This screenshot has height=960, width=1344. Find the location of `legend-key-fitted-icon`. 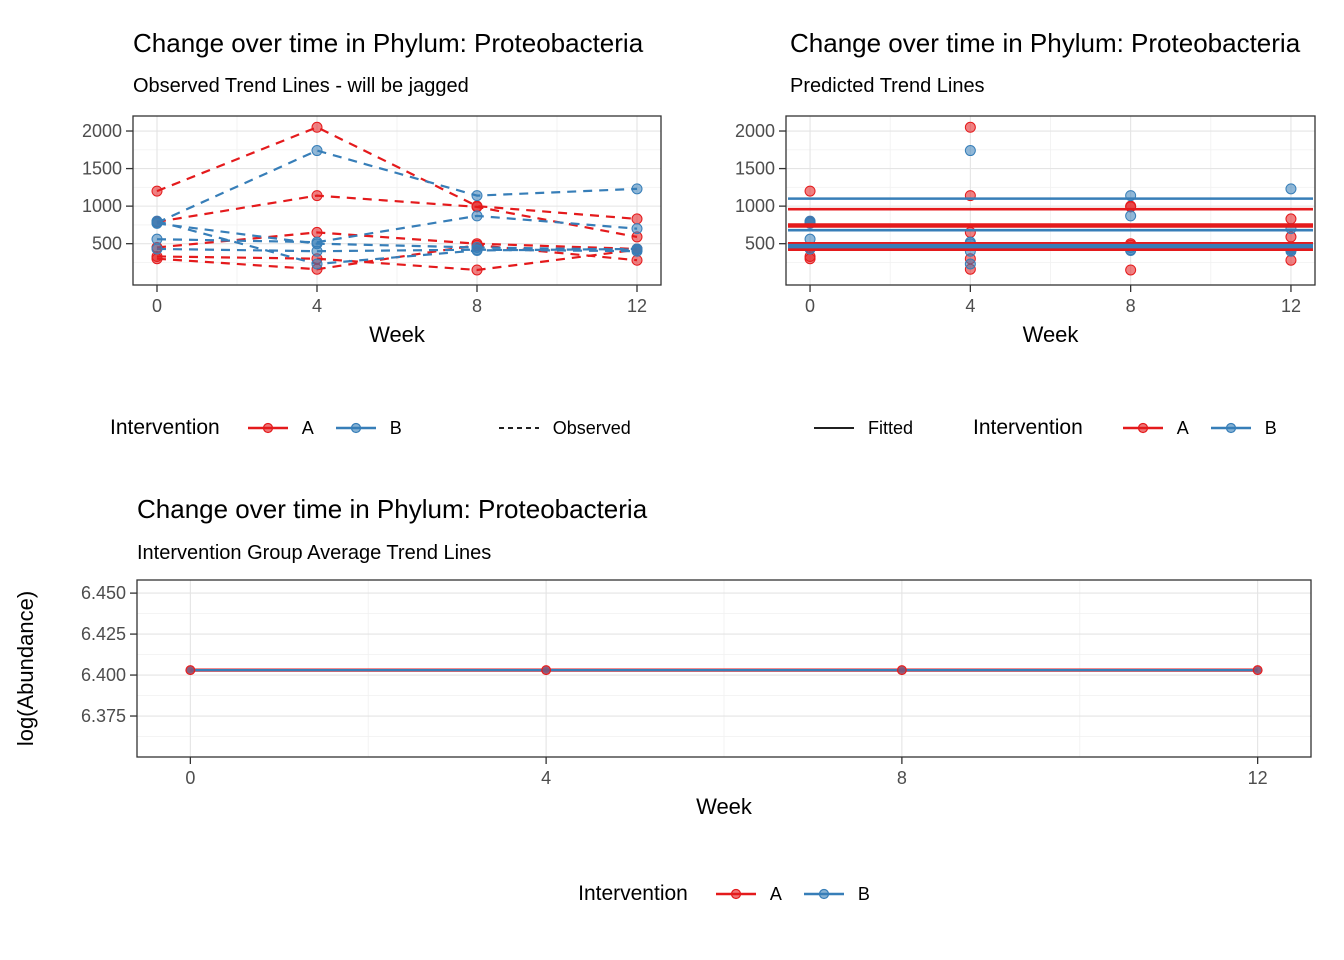

legend-key-fitted-icon is located at coordinates (834, 428).